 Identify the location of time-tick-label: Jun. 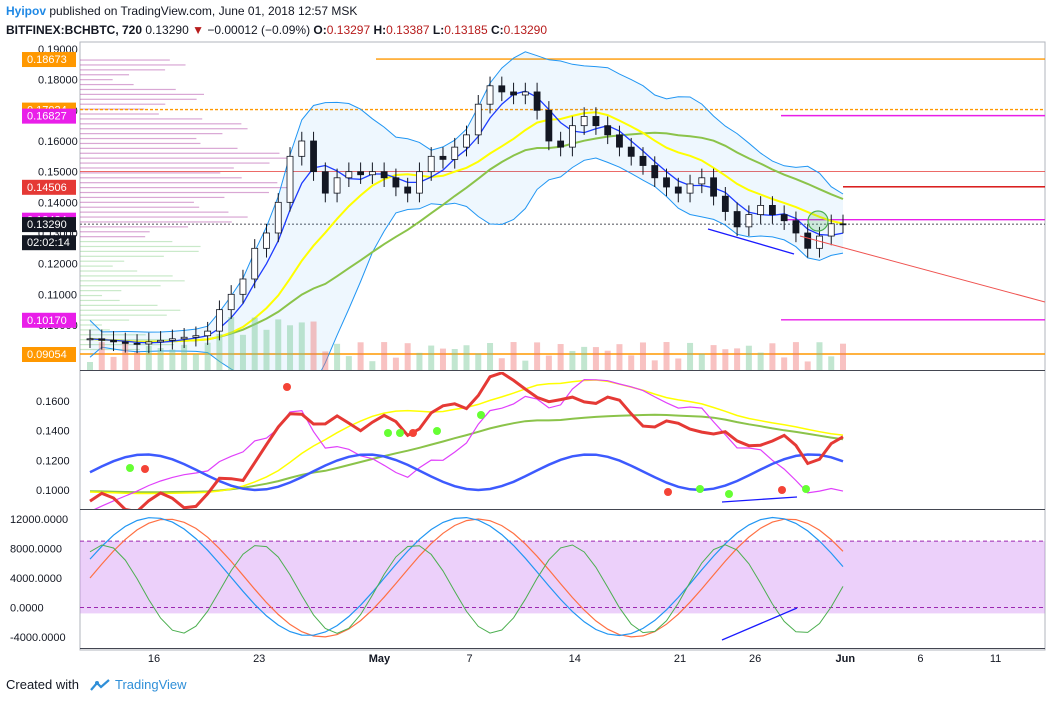
(846, 659).